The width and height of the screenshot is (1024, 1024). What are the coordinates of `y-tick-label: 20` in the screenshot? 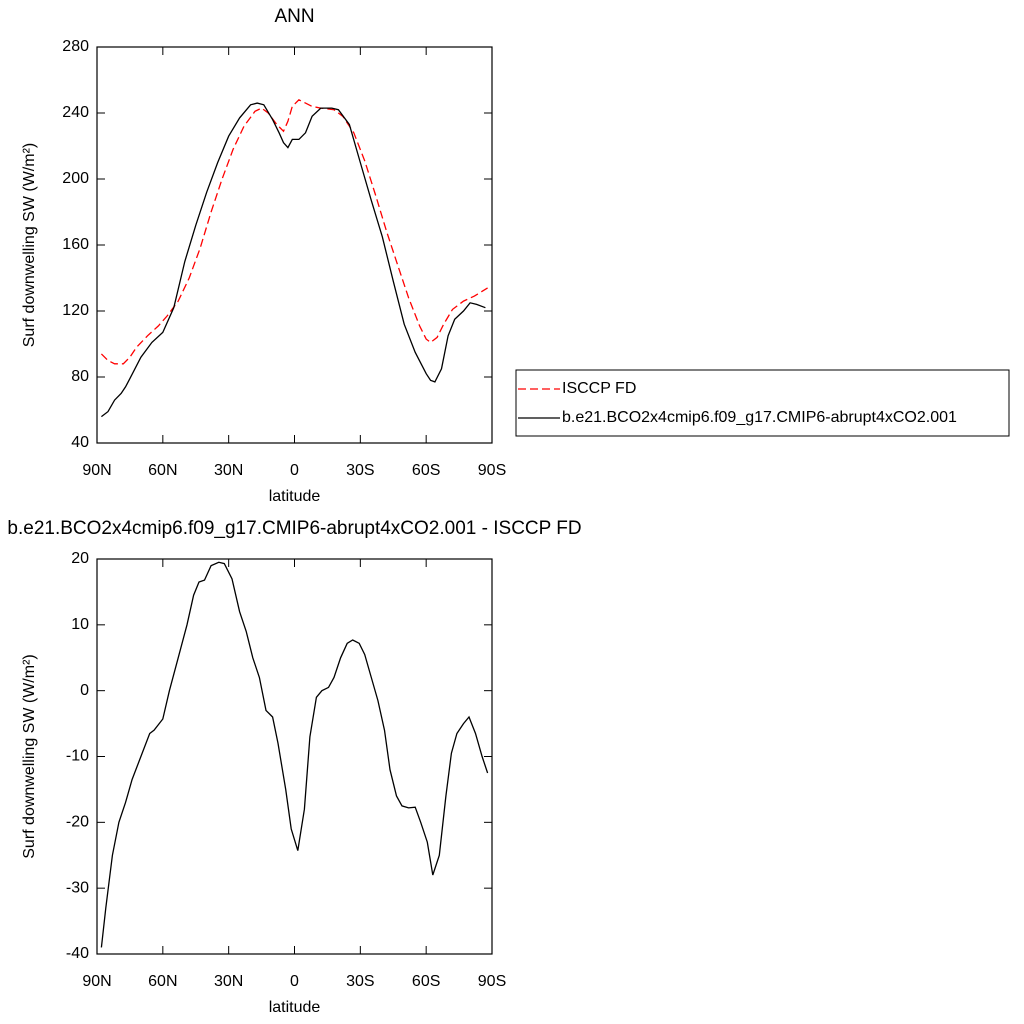 It's located at (80, 558).